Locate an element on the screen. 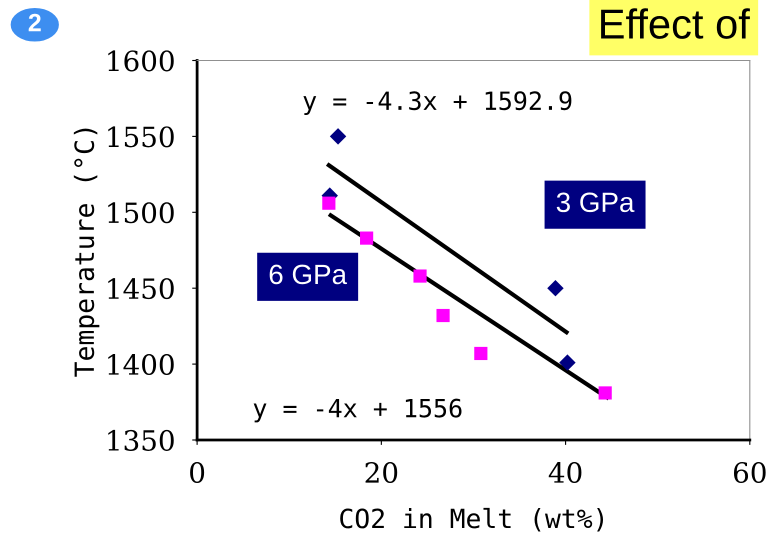  y-tick-label: 1350 is located at coordinates (141, 440).